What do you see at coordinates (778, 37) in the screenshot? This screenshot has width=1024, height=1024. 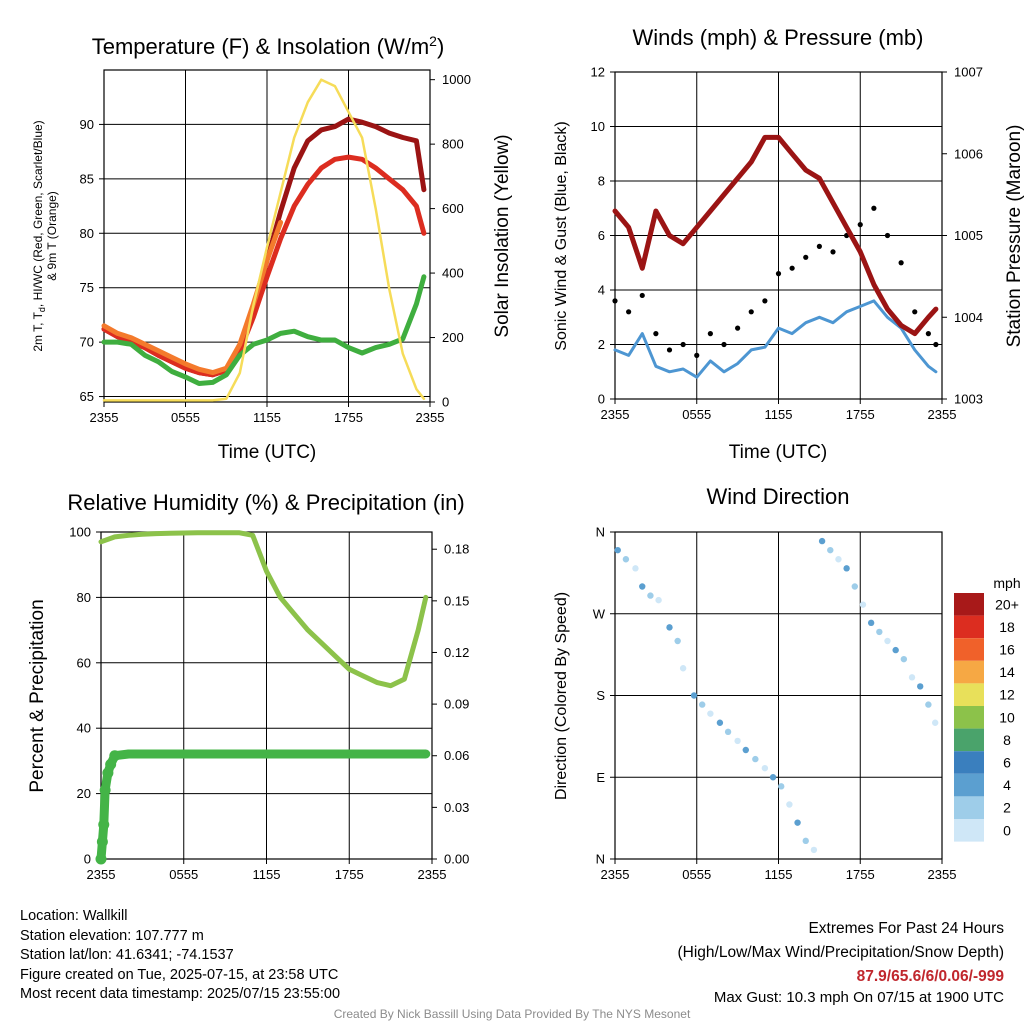 I see `winds-title: Winds (mph) & Pressure (mb)` at bounding box center [778, 37].